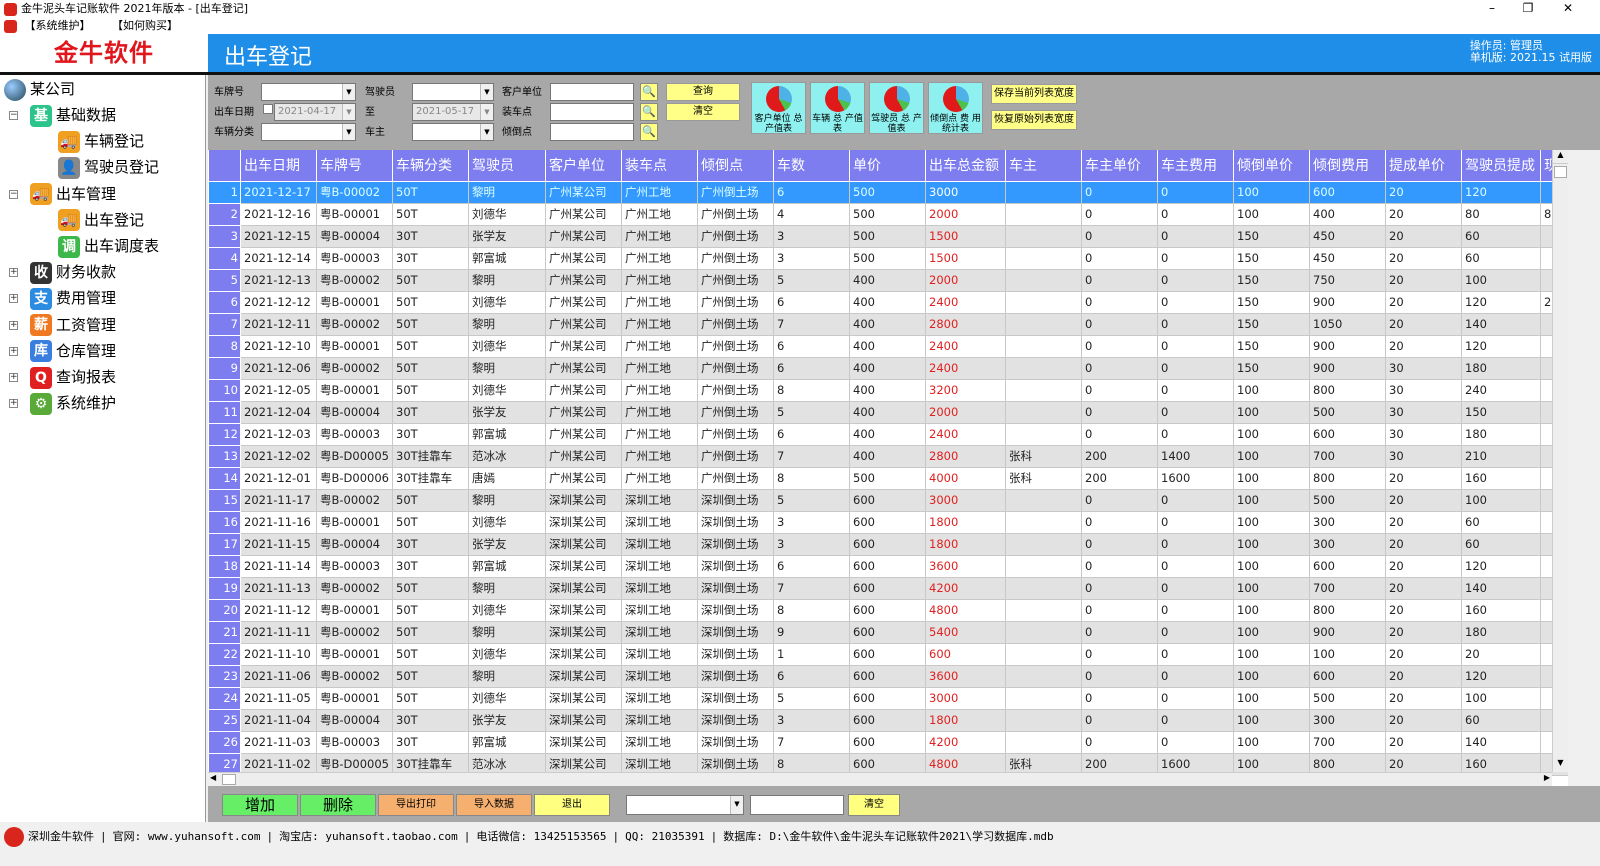 Image resolution: width=1600 pixels, height=866 pixels. I want to click on row-number: 2, so click(224, 214).